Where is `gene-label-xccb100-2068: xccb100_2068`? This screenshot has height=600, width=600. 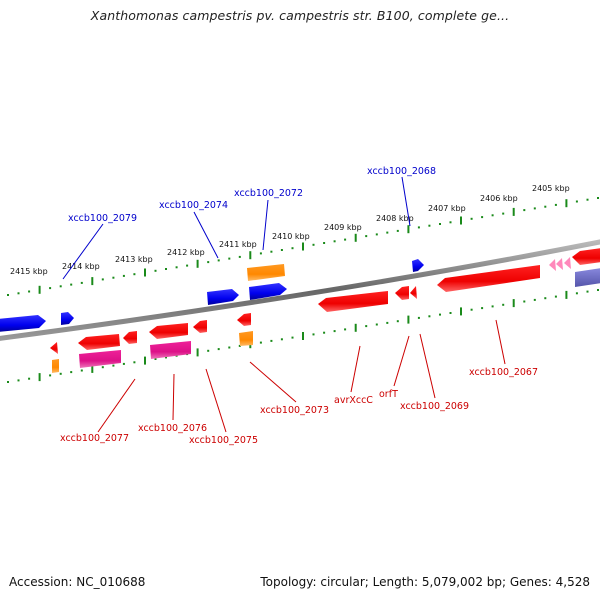
gene-label-xccb100-2068: xccb100_2068 is located at coordinates (401, 171).